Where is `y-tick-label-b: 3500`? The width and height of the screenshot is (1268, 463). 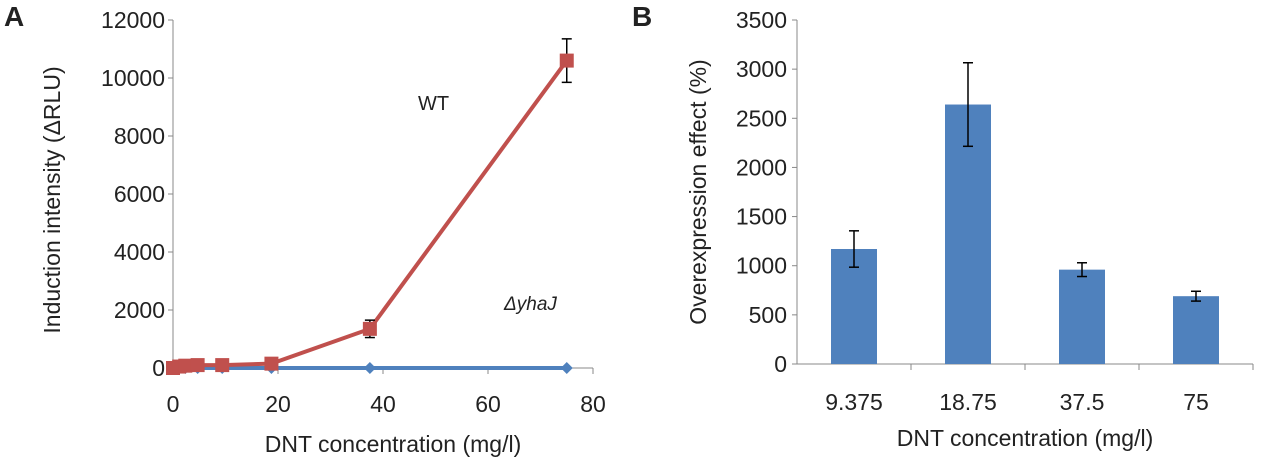
y-tick-label-b: 3500 is located at coordinates (761, 20).